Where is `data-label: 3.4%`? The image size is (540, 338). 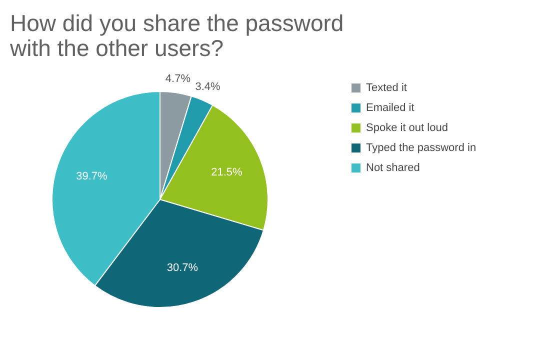
data-label: 3.4% is located at coordinates (207, 87).